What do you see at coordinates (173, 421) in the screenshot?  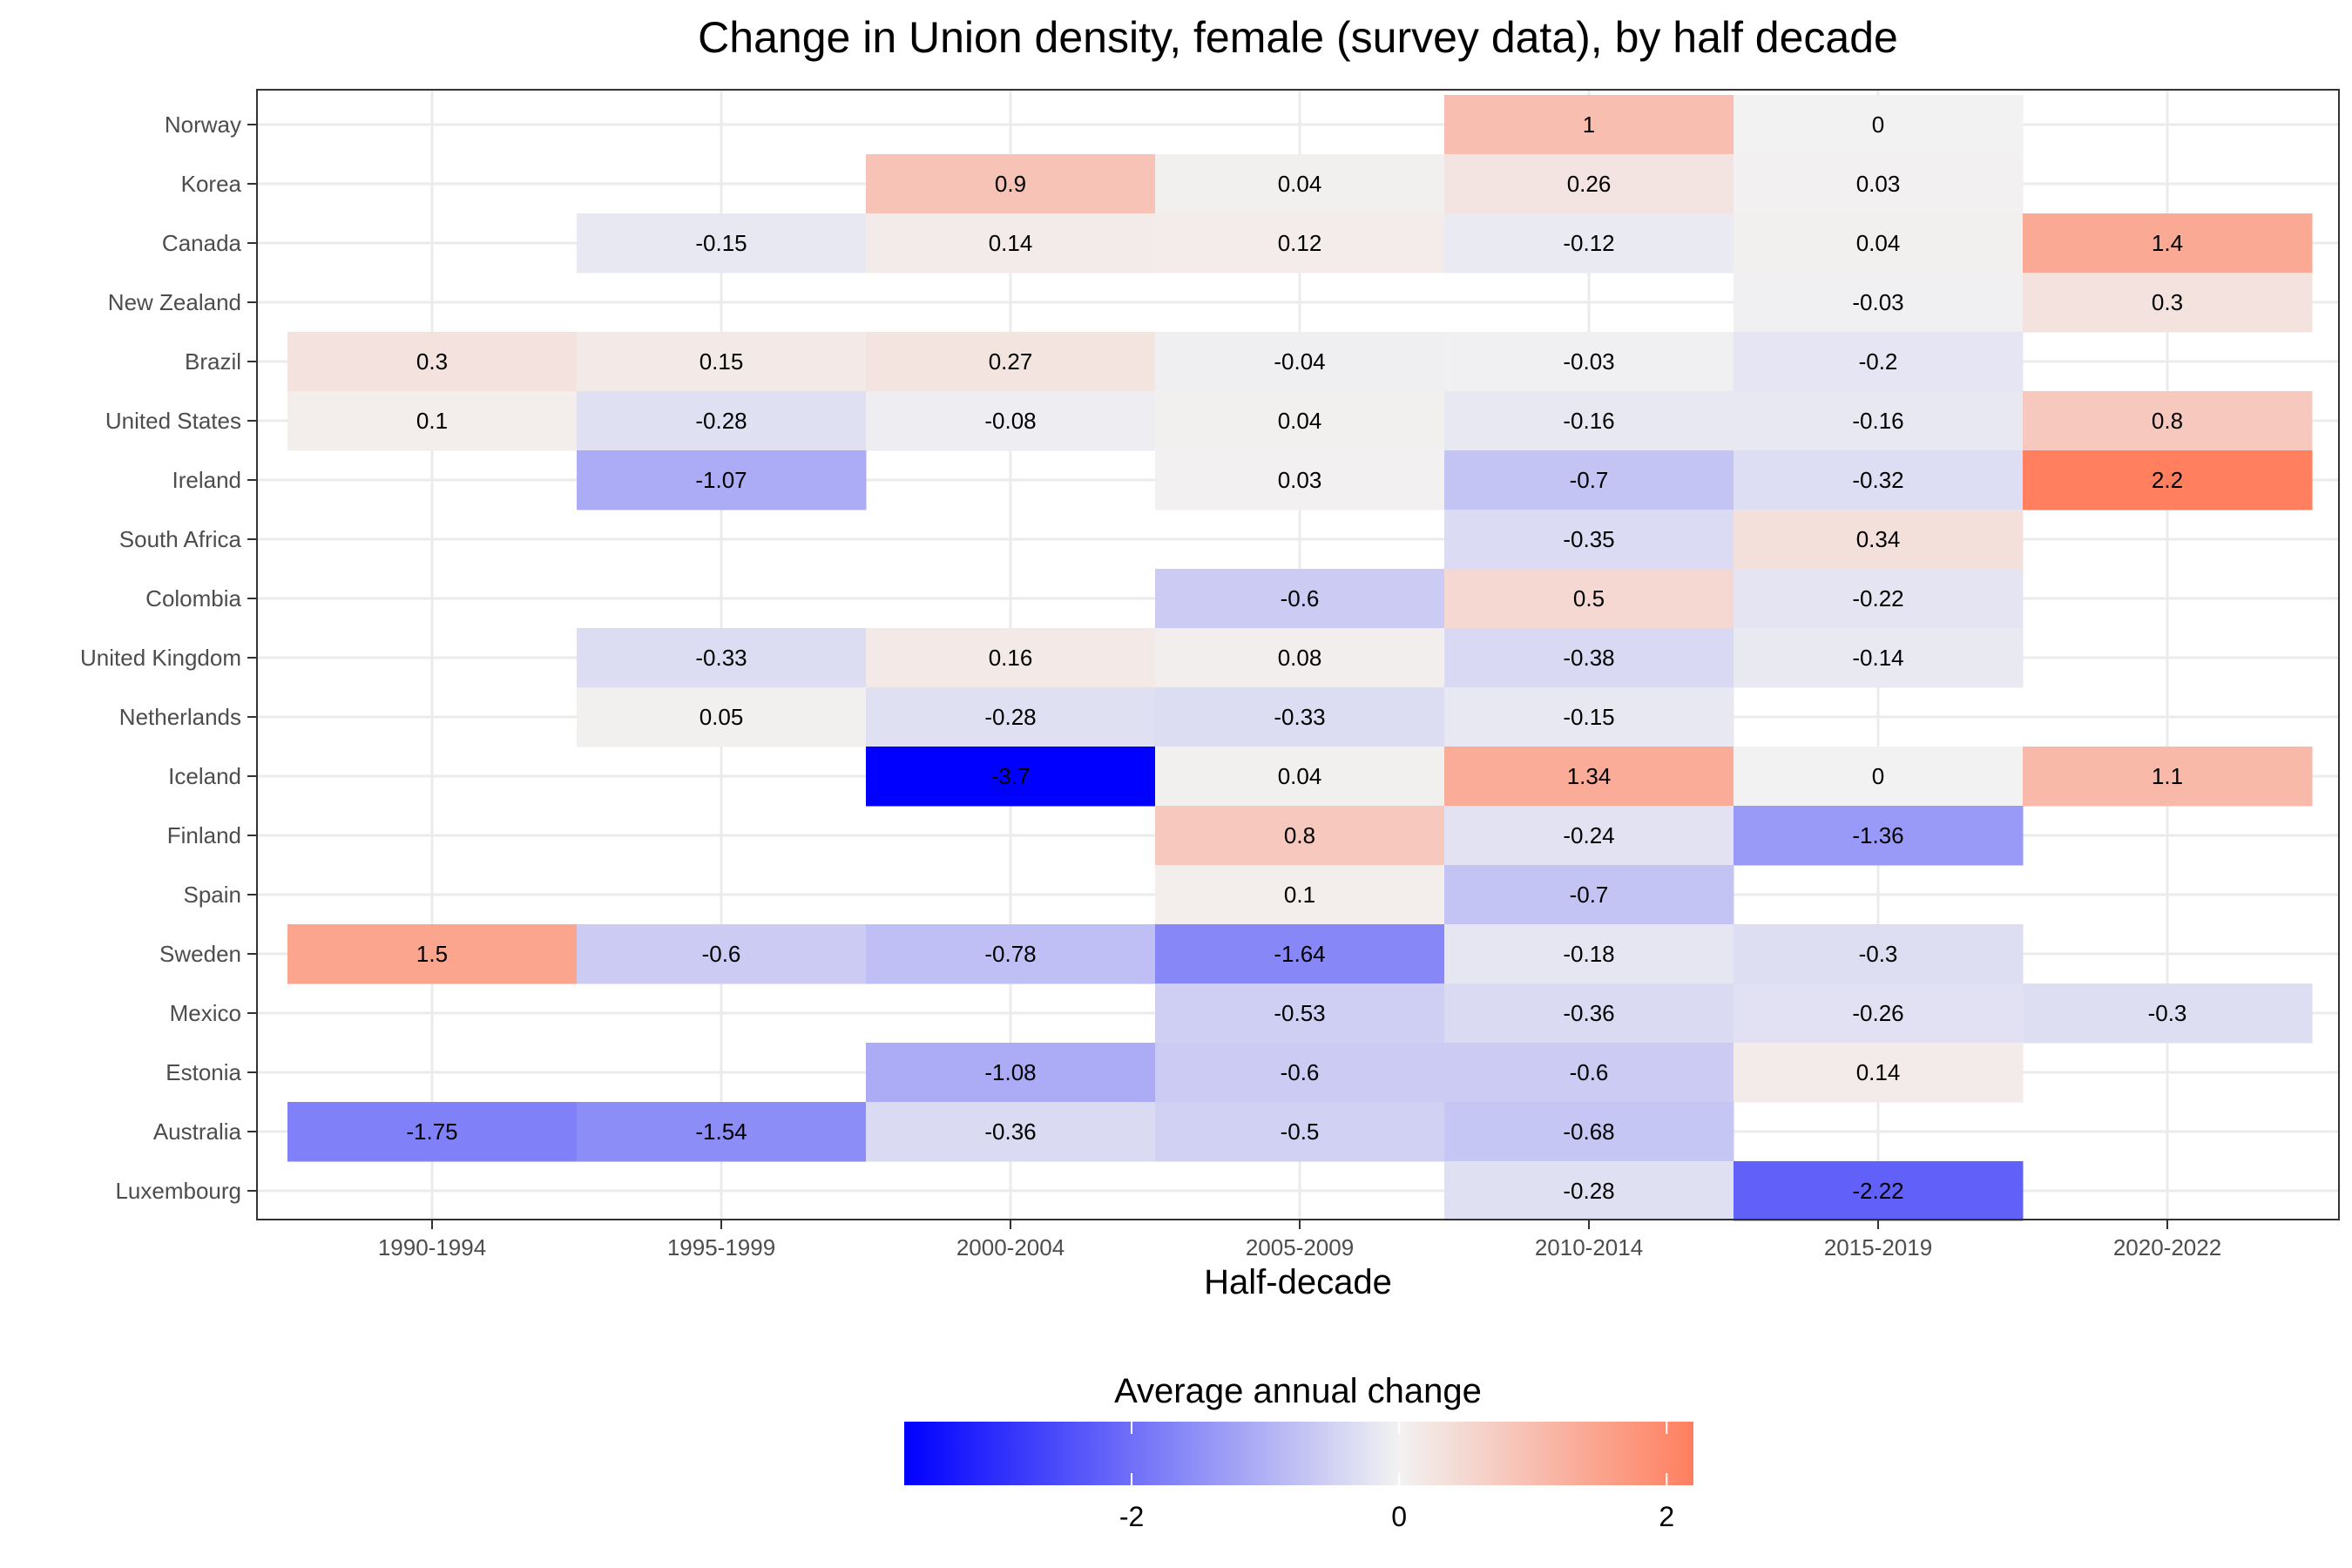 I see `y-tick-label: United States` at bounding box center [173, 421].